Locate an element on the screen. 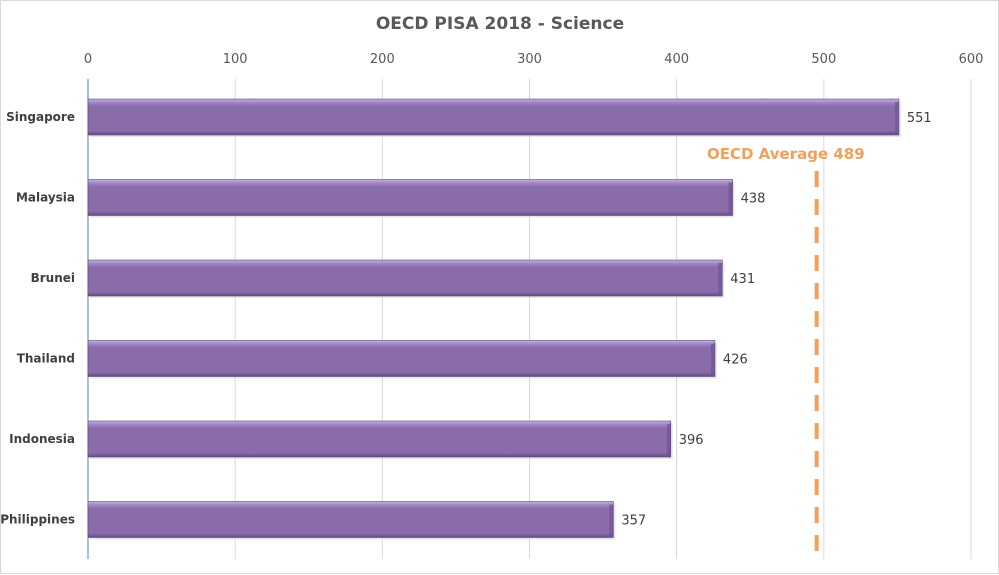 This screenshot has width=999, height=575. x-tick-label: 400 is located at coordinates (676, 59).